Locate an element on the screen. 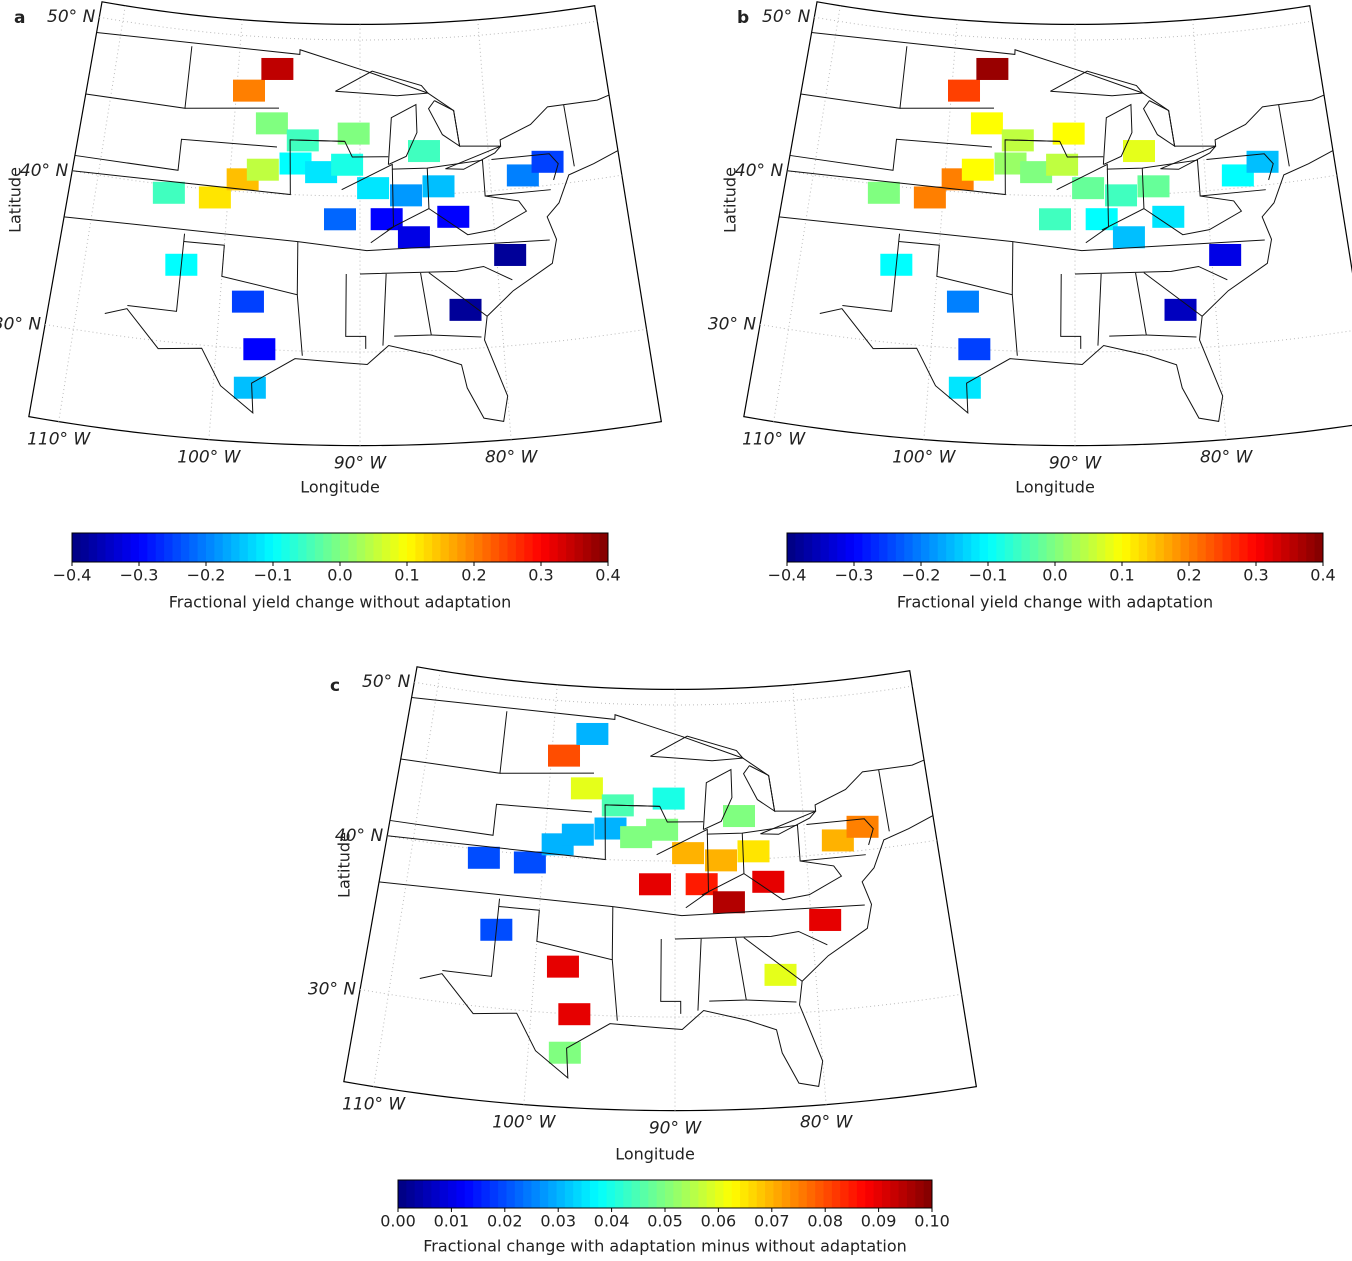 This screenshot has height=1261, width=1352. latitude-tick-label: 50° N is located at coordinates (786, 17).